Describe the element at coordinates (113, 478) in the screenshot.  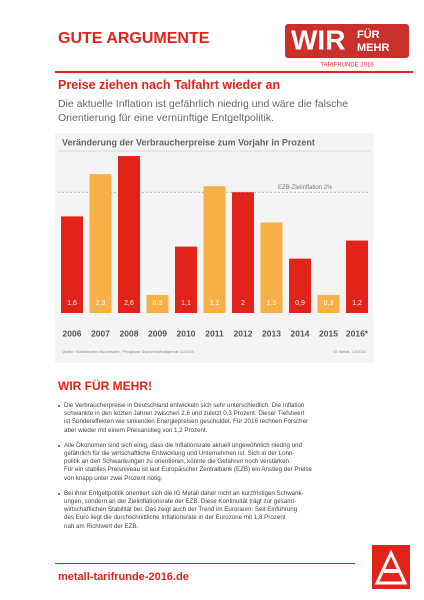
I see `bullet-line: von knapp unter zwei Prozent nötig.` at that location.